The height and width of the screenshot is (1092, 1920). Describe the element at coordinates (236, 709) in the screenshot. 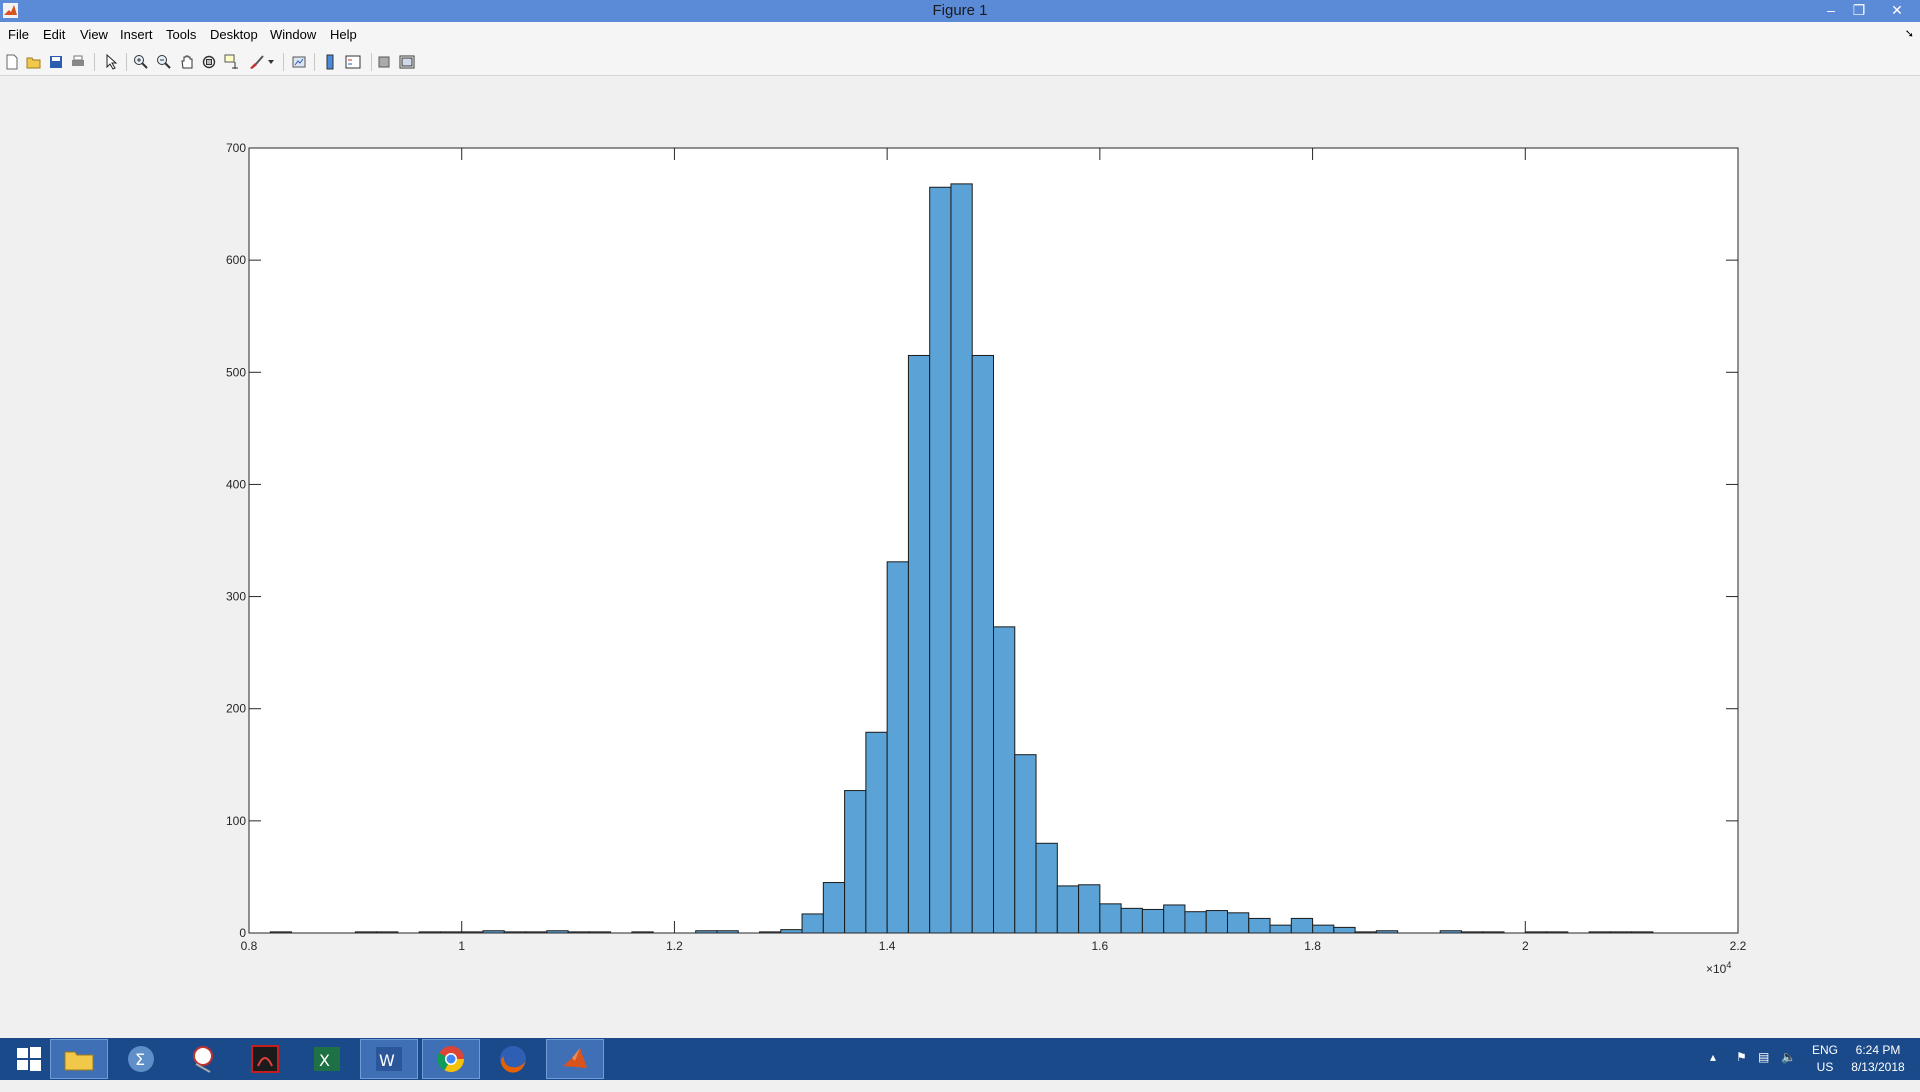

I see `y-tick-label: 200` at that location.